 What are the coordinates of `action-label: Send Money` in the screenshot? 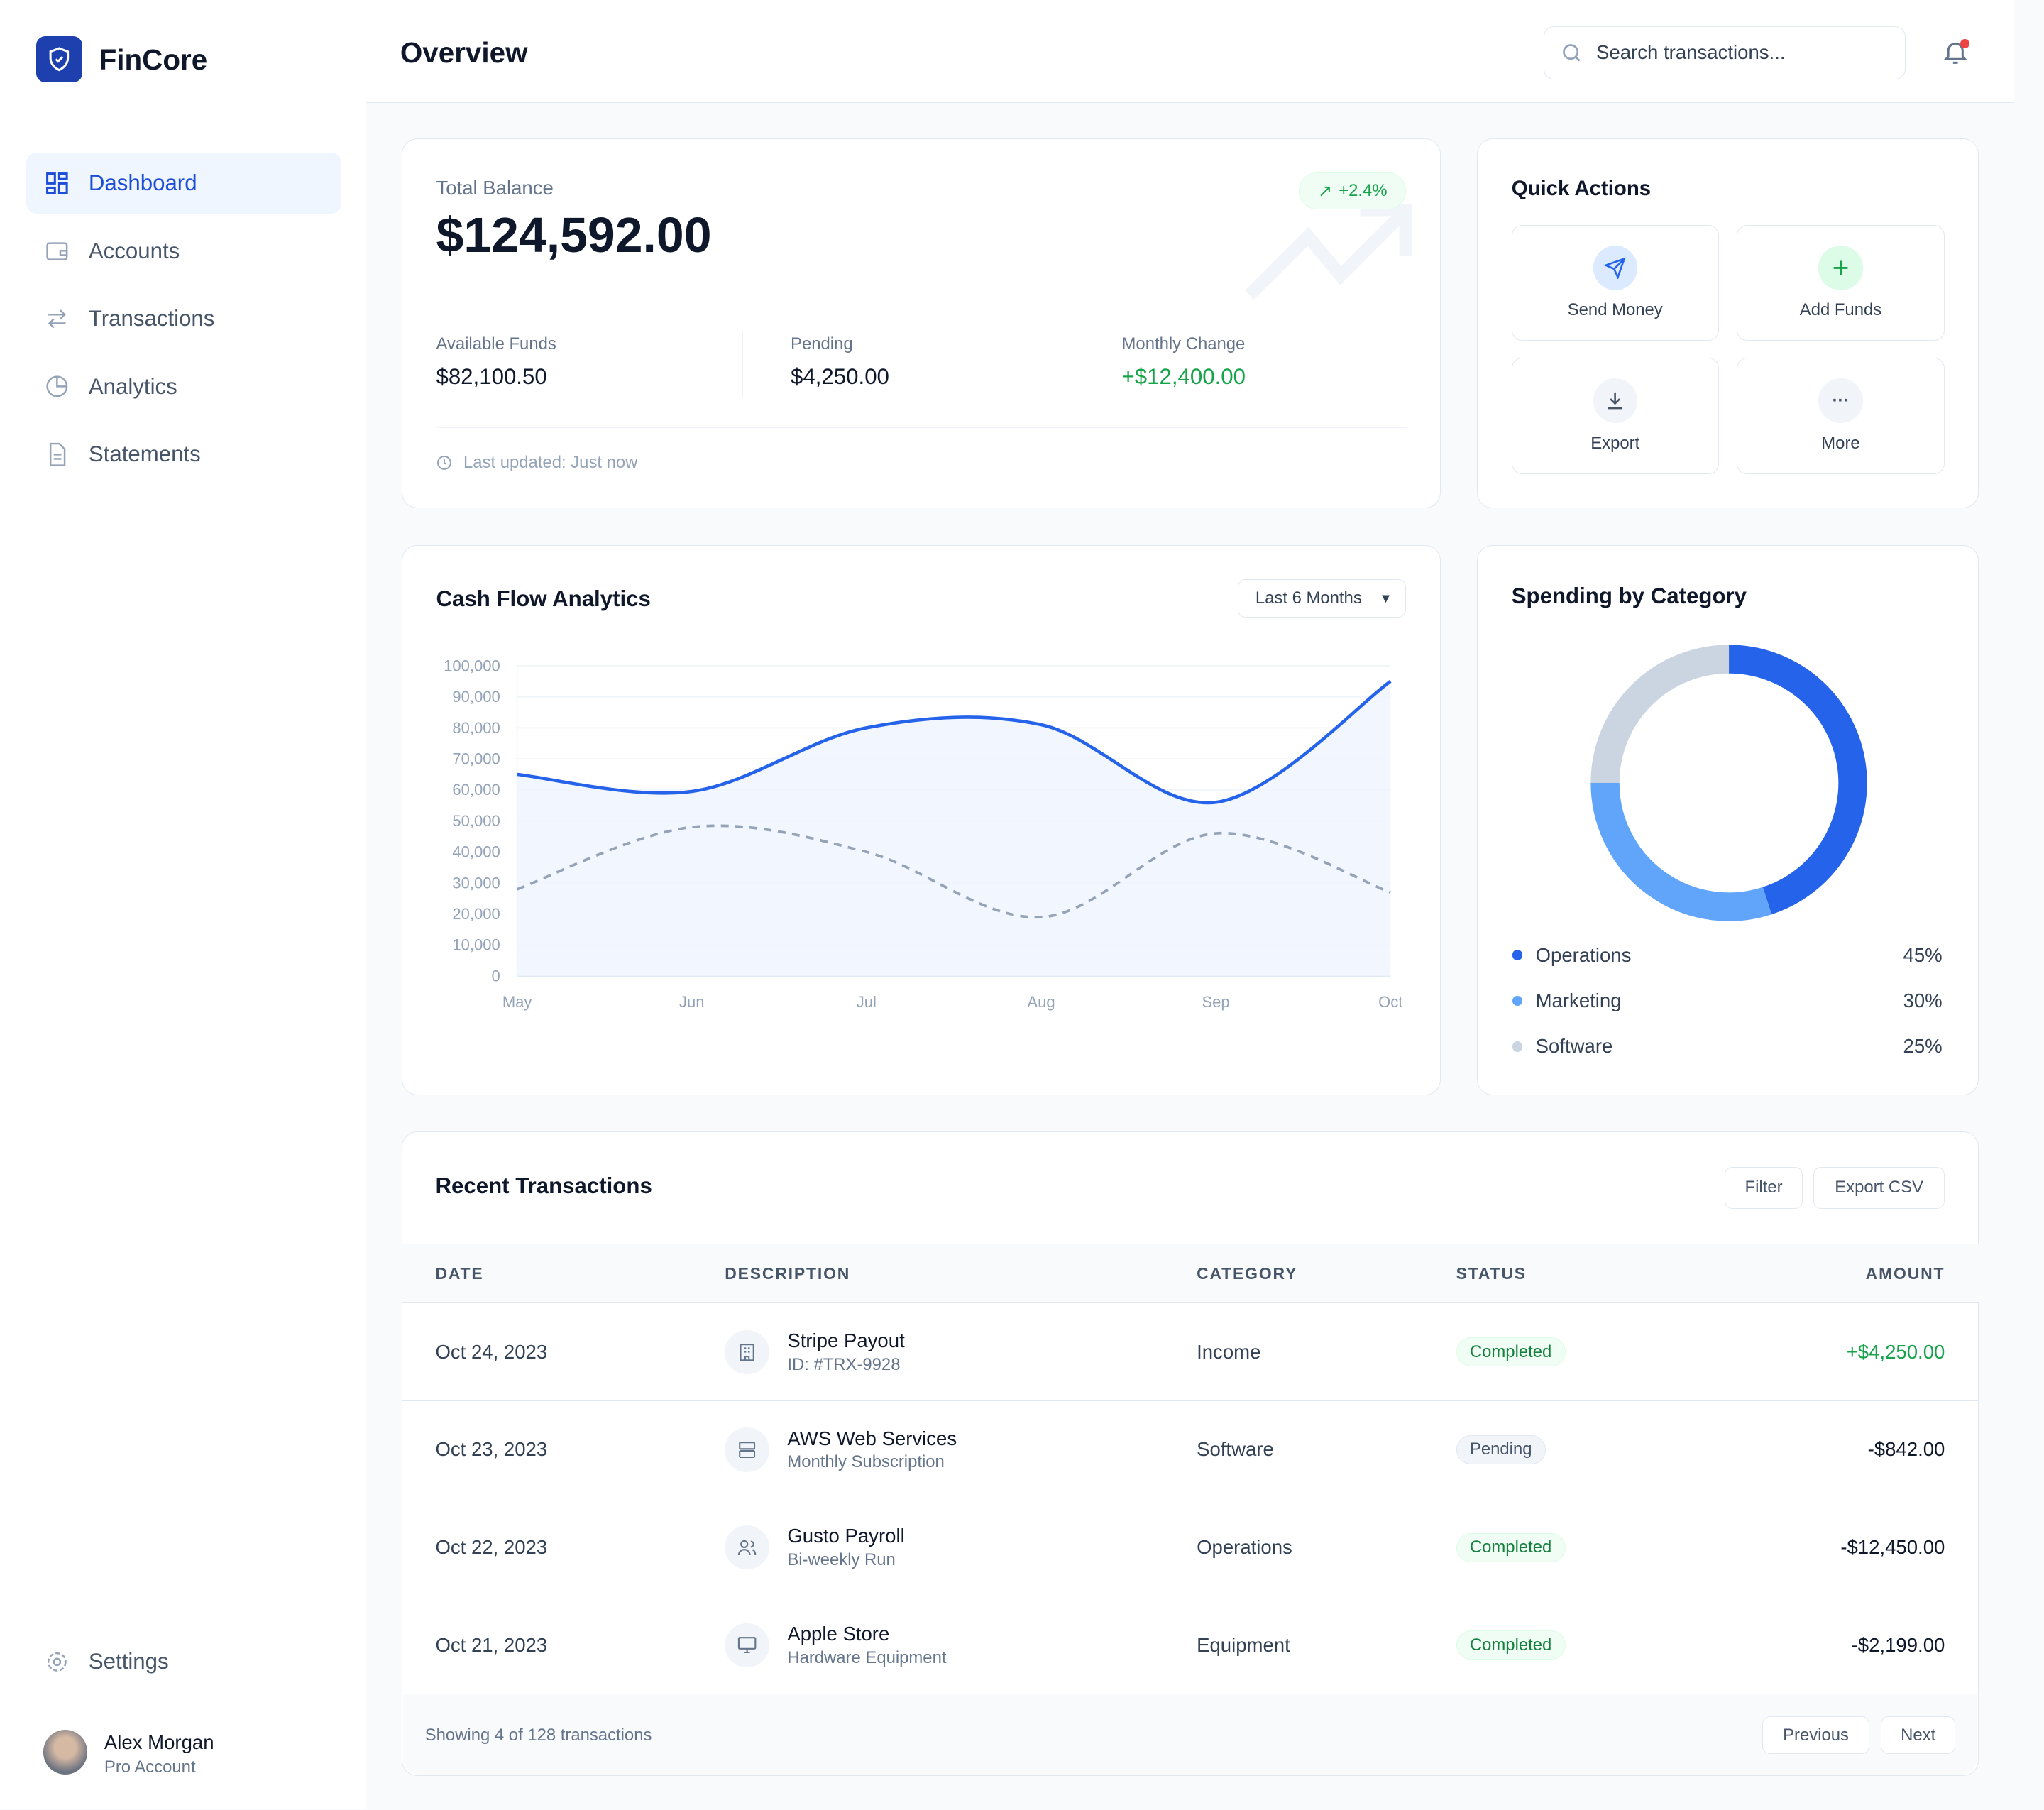 It's located at (1615, 310).